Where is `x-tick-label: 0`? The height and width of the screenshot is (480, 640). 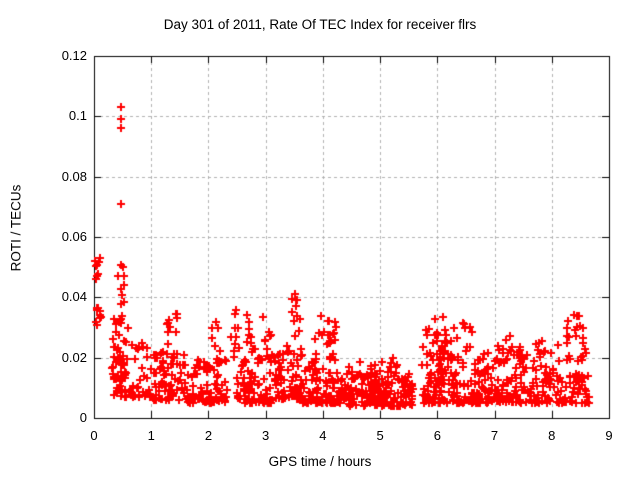
x-tick-label: 0 is located at coordinates (94, 435).